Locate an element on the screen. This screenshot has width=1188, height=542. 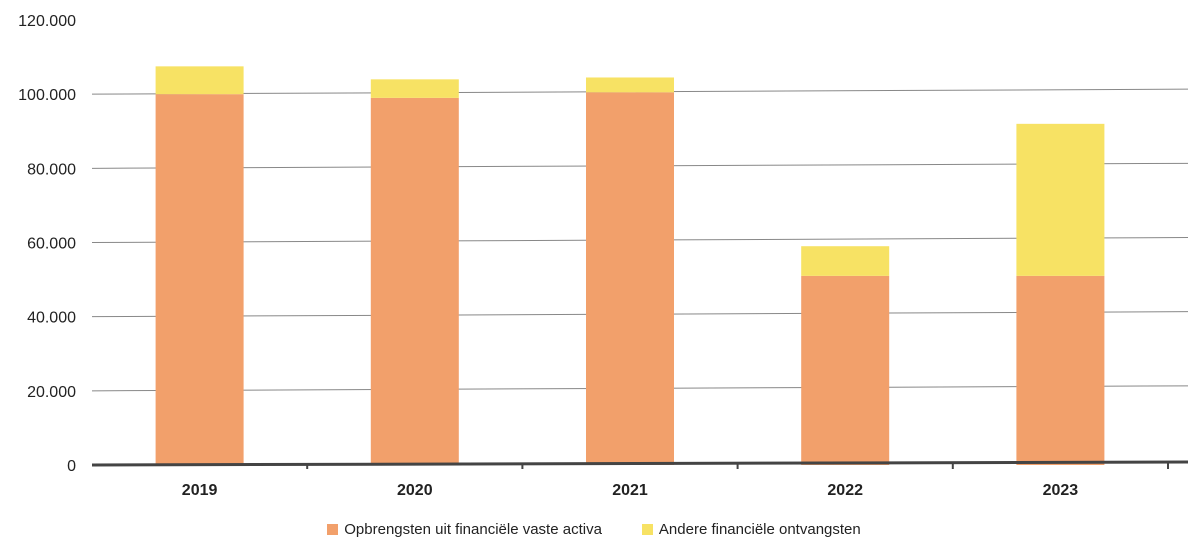
bar-segment-andere-2023 is located at coordinates (1060, 199).